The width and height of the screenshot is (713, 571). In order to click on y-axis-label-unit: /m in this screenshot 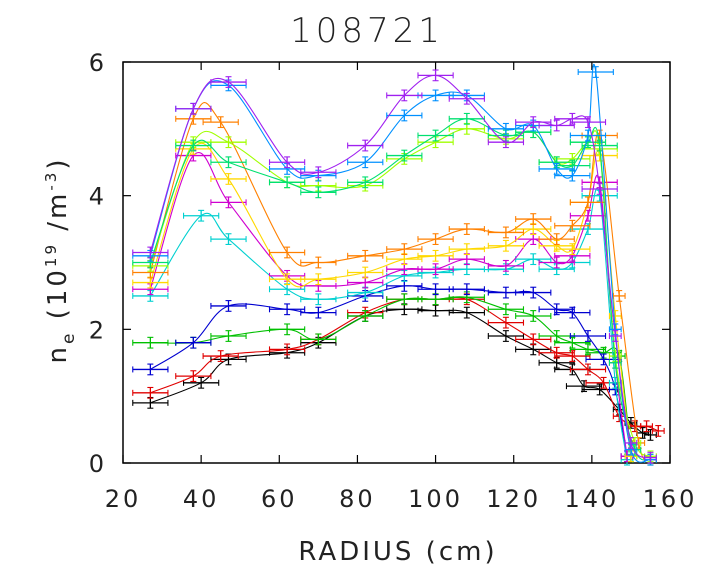, I will do `click(58, 216)`.